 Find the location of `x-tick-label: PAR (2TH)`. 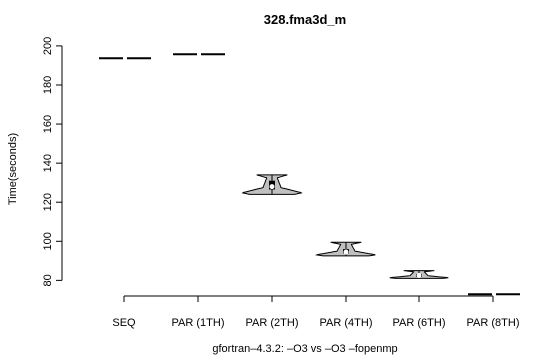

x-tick-label: PAR (2TH) is located at coordinates (272, 323).